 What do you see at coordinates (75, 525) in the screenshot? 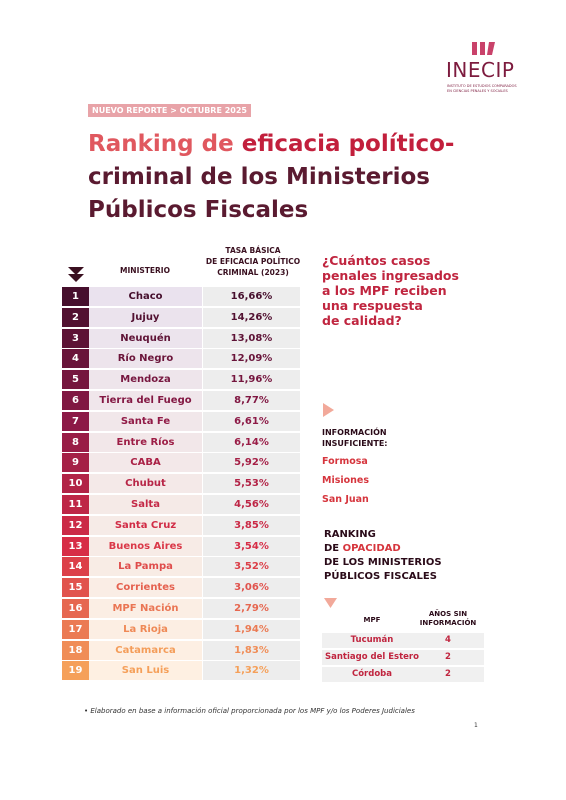
I see `rank-cell: 12` at bounding box center [75, 525].